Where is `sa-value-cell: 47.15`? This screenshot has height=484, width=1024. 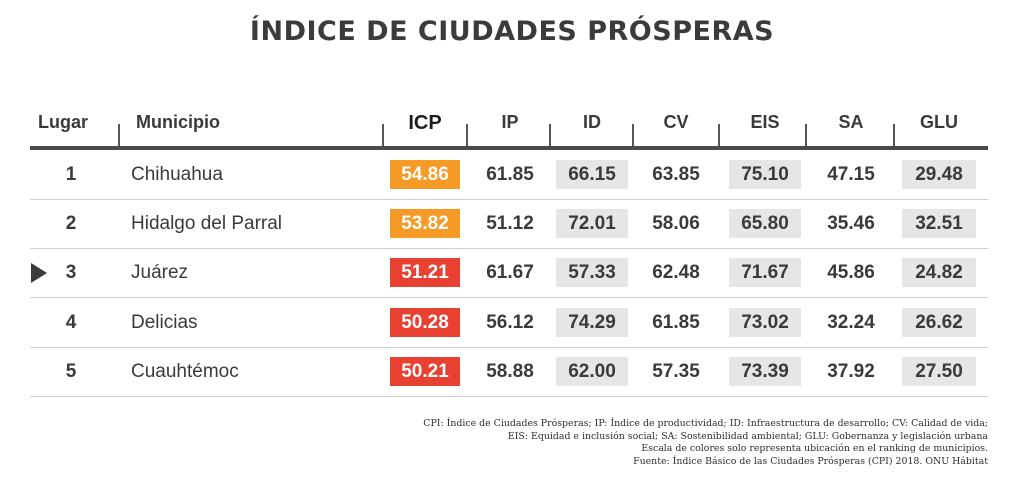
sa-value-cell: 47.15 is located at coordinates (851, 174).